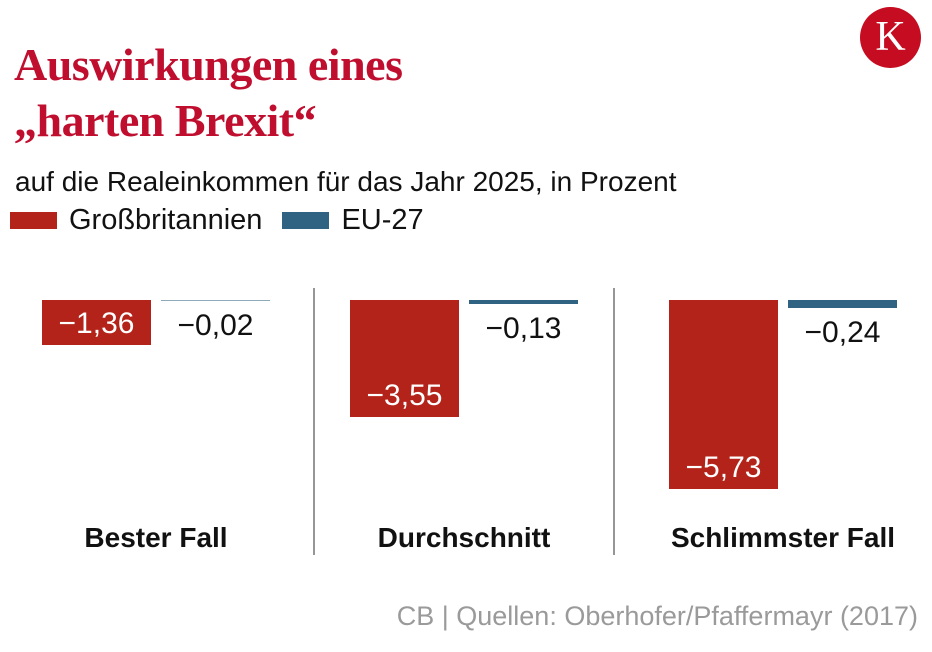  I want to click on bar-column-gb: −3,55, so click(404, 358).